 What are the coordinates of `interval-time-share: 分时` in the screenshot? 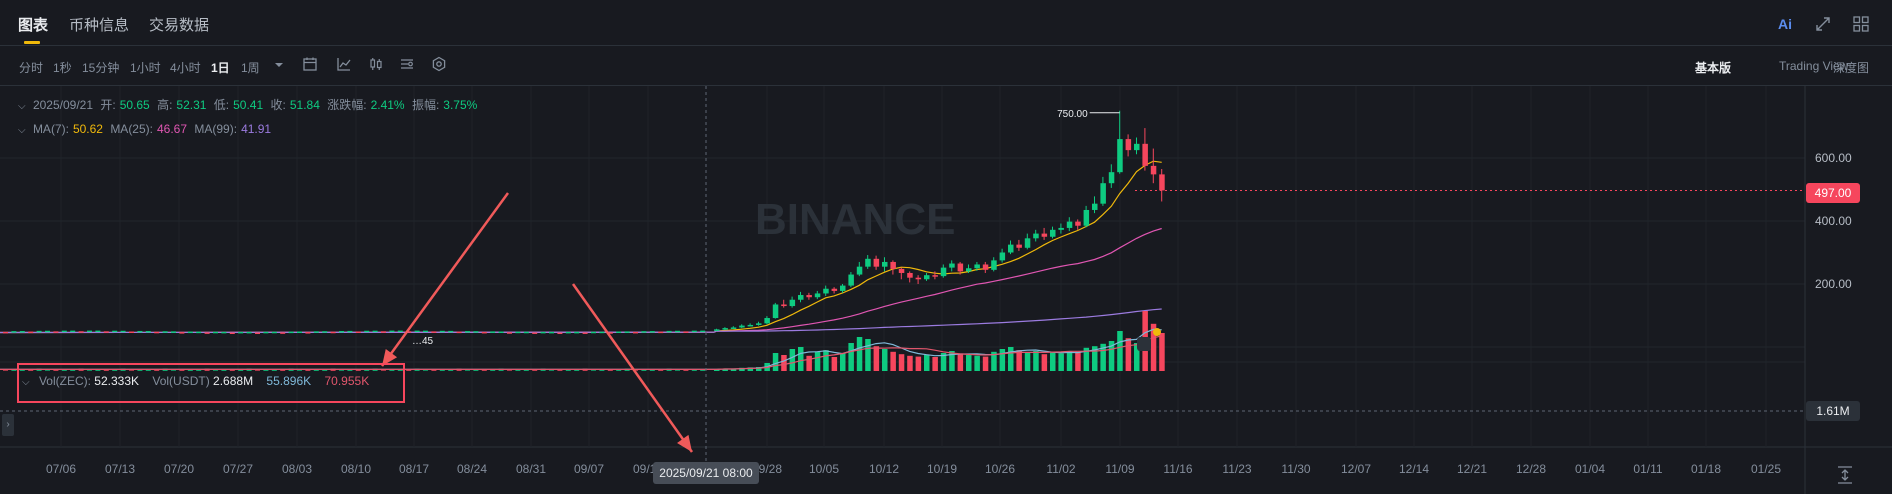 It's located at (31, 68).